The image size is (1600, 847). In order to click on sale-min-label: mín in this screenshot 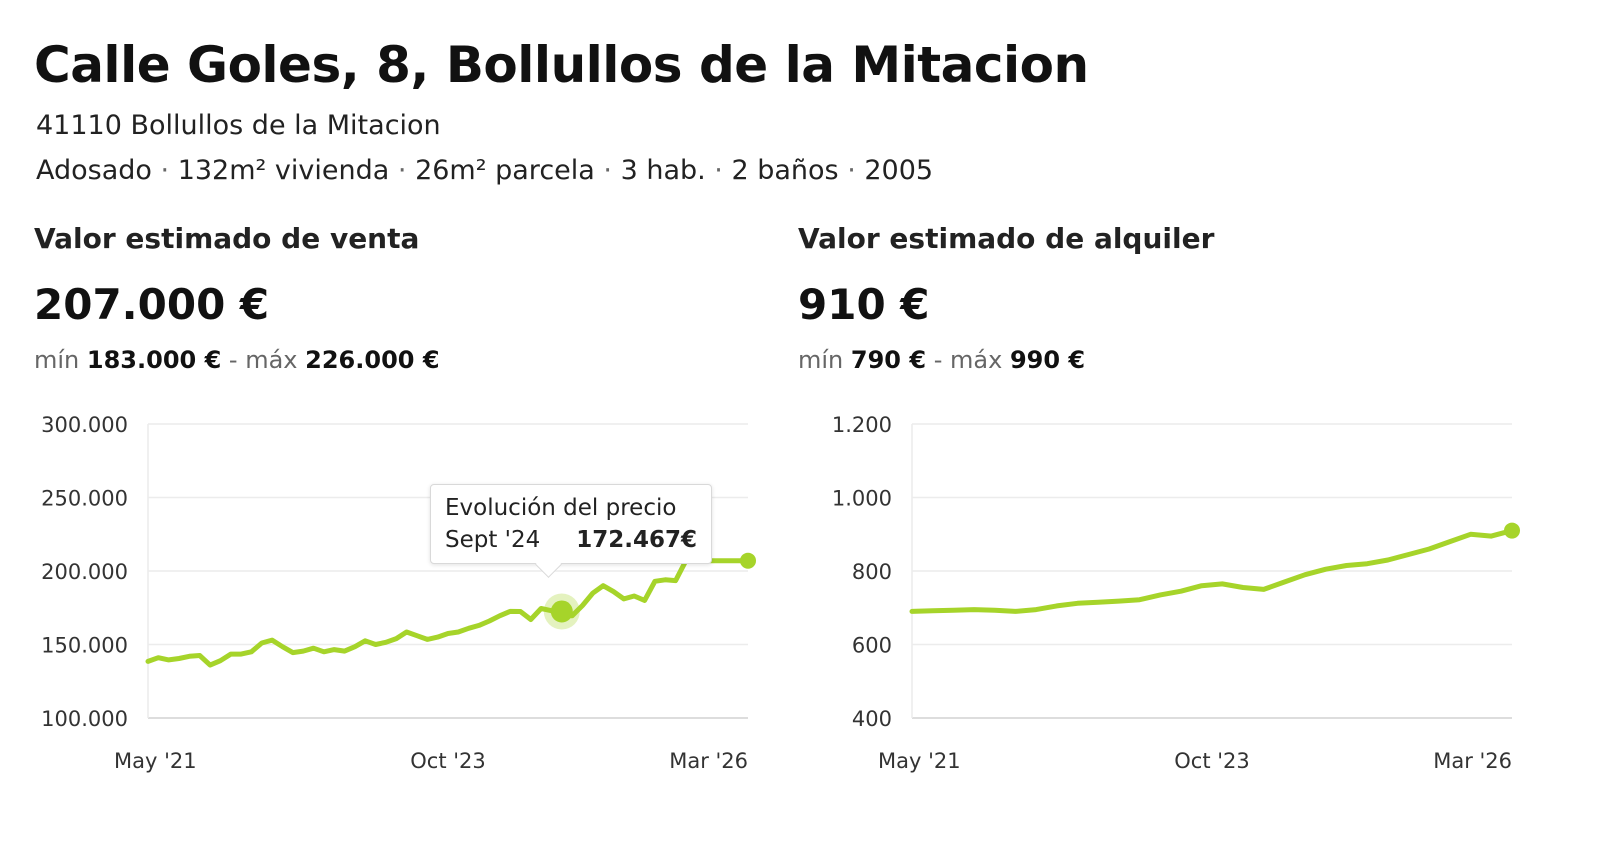, I will do `click(57, 360)`.